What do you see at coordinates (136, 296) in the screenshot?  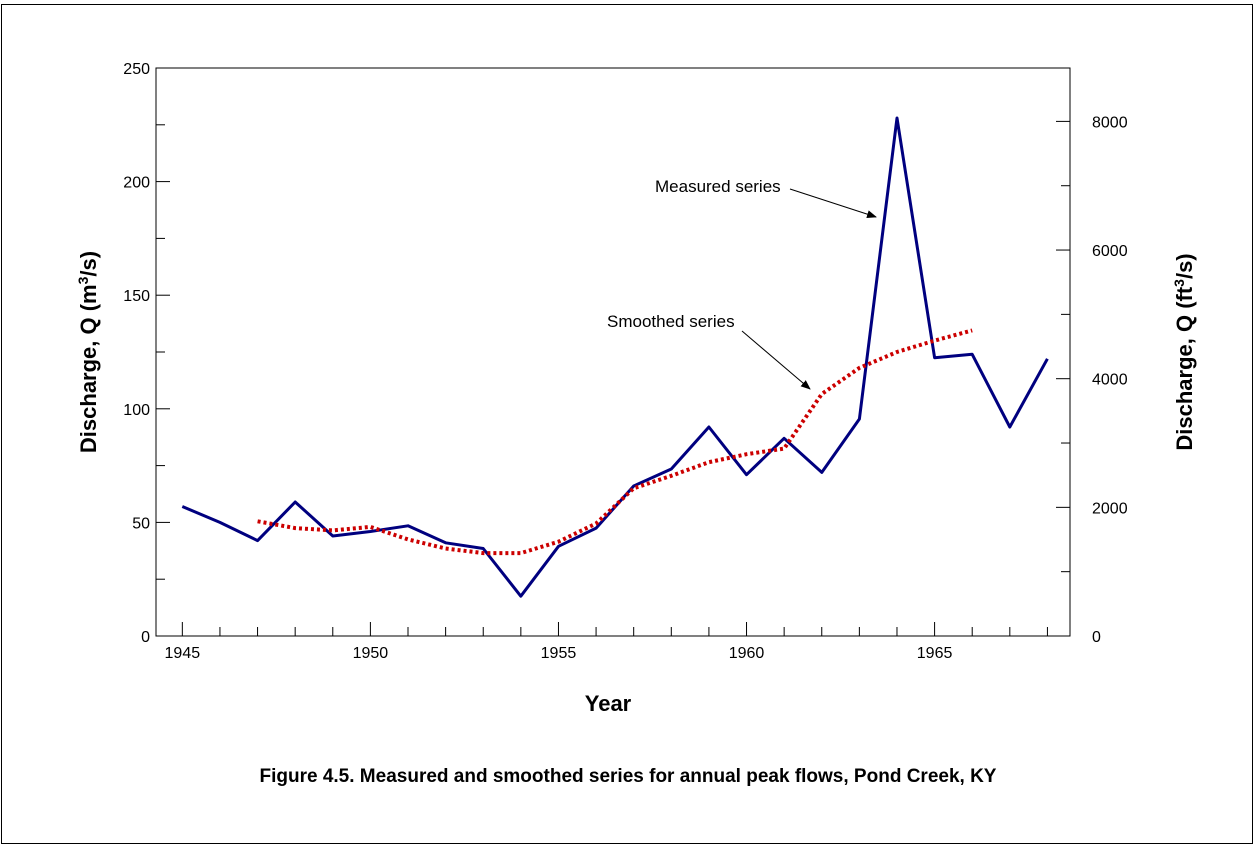 I see `y-left-tick-label: 150` at bounding box center [136, 296].